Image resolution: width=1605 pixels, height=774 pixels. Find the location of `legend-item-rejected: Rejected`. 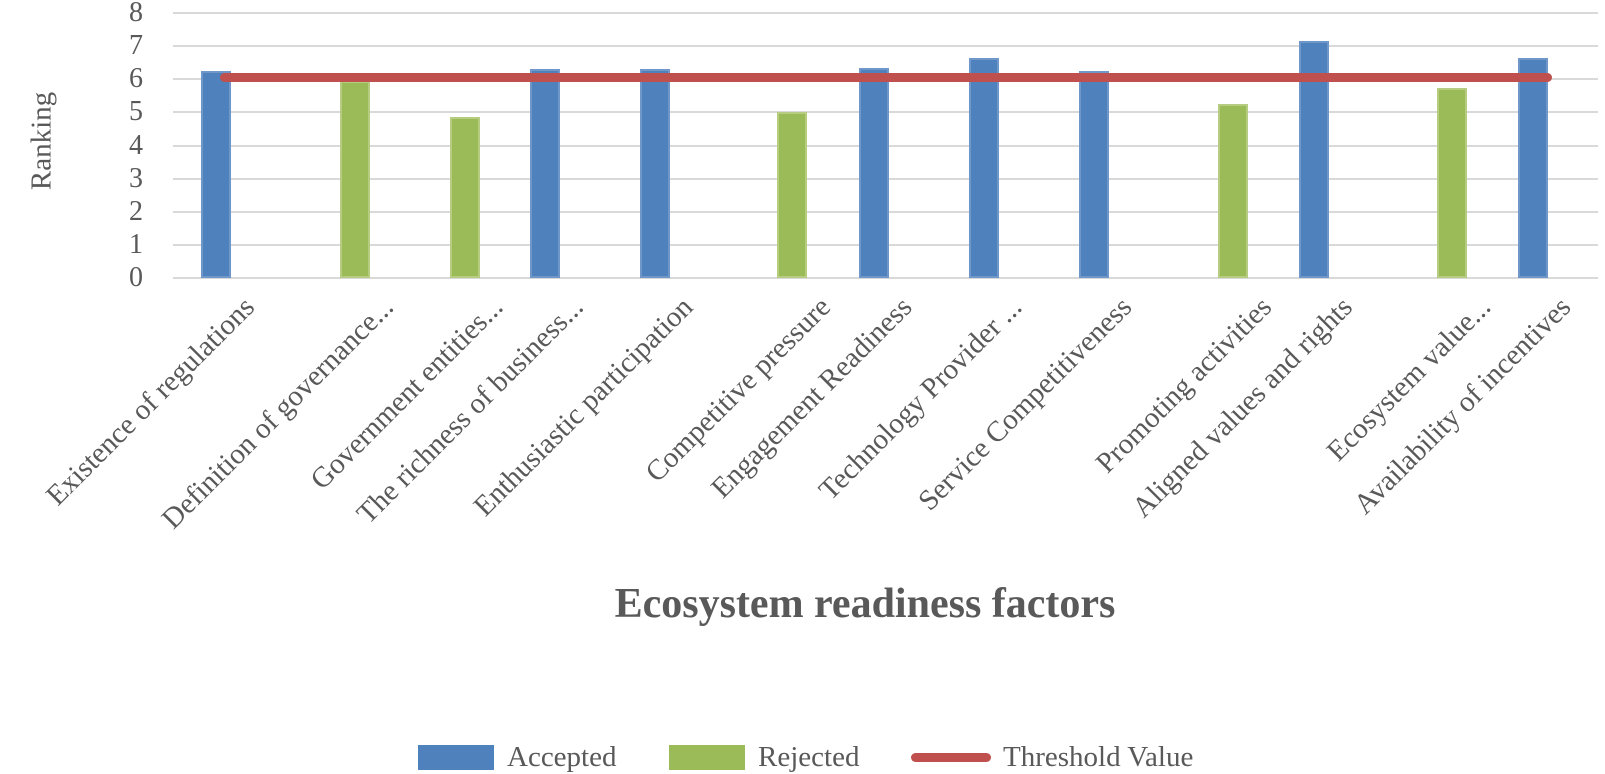

legend-item-rejected: Rejected is located at coordinates (764, 757).